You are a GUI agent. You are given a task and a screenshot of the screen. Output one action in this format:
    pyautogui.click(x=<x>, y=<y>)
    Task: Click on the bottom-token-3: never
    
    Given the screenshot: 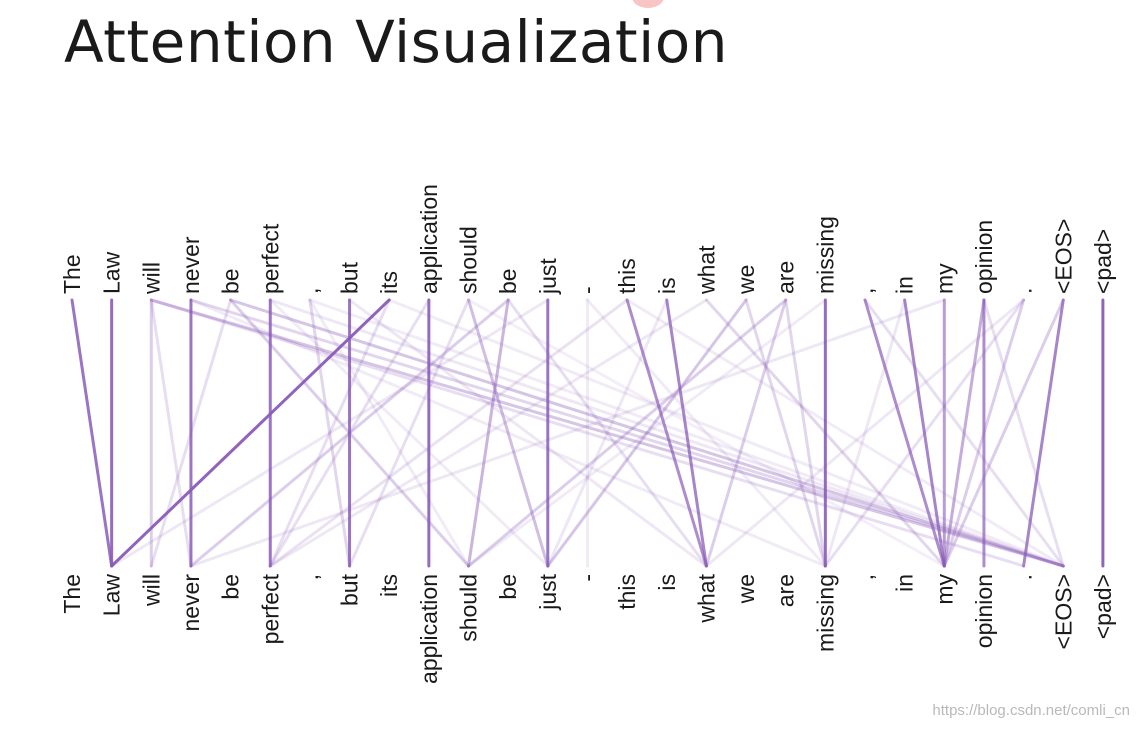 What is the action you would take?
    pyautogui.click(x=191, y=603)
    